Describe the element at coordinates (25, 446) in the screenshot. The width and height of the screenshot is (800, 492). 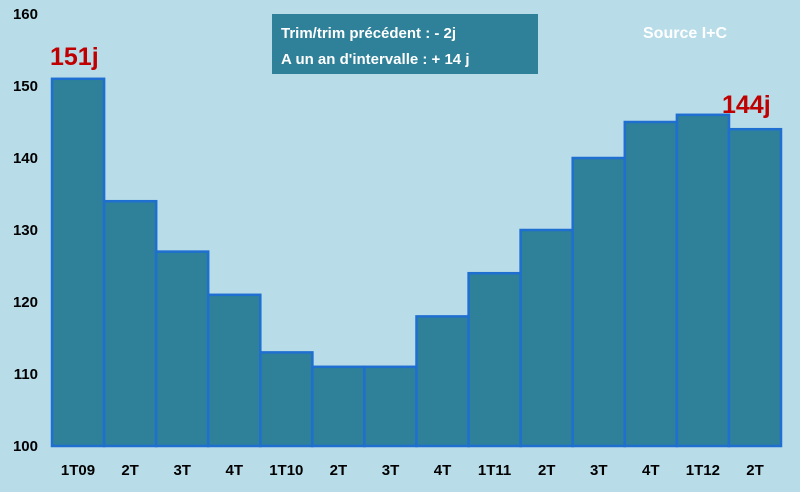
I see `y-tick-label: 100` at that location.